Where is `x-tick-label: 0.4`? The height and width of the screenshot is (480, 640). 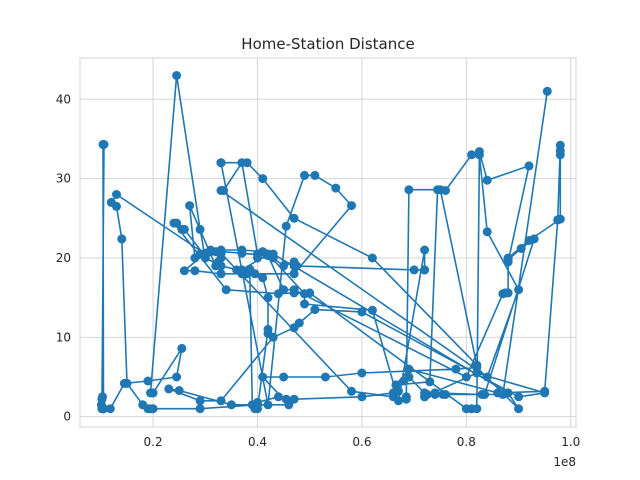 x-tick-label: 0.4 is located at coordinates (257, 442).